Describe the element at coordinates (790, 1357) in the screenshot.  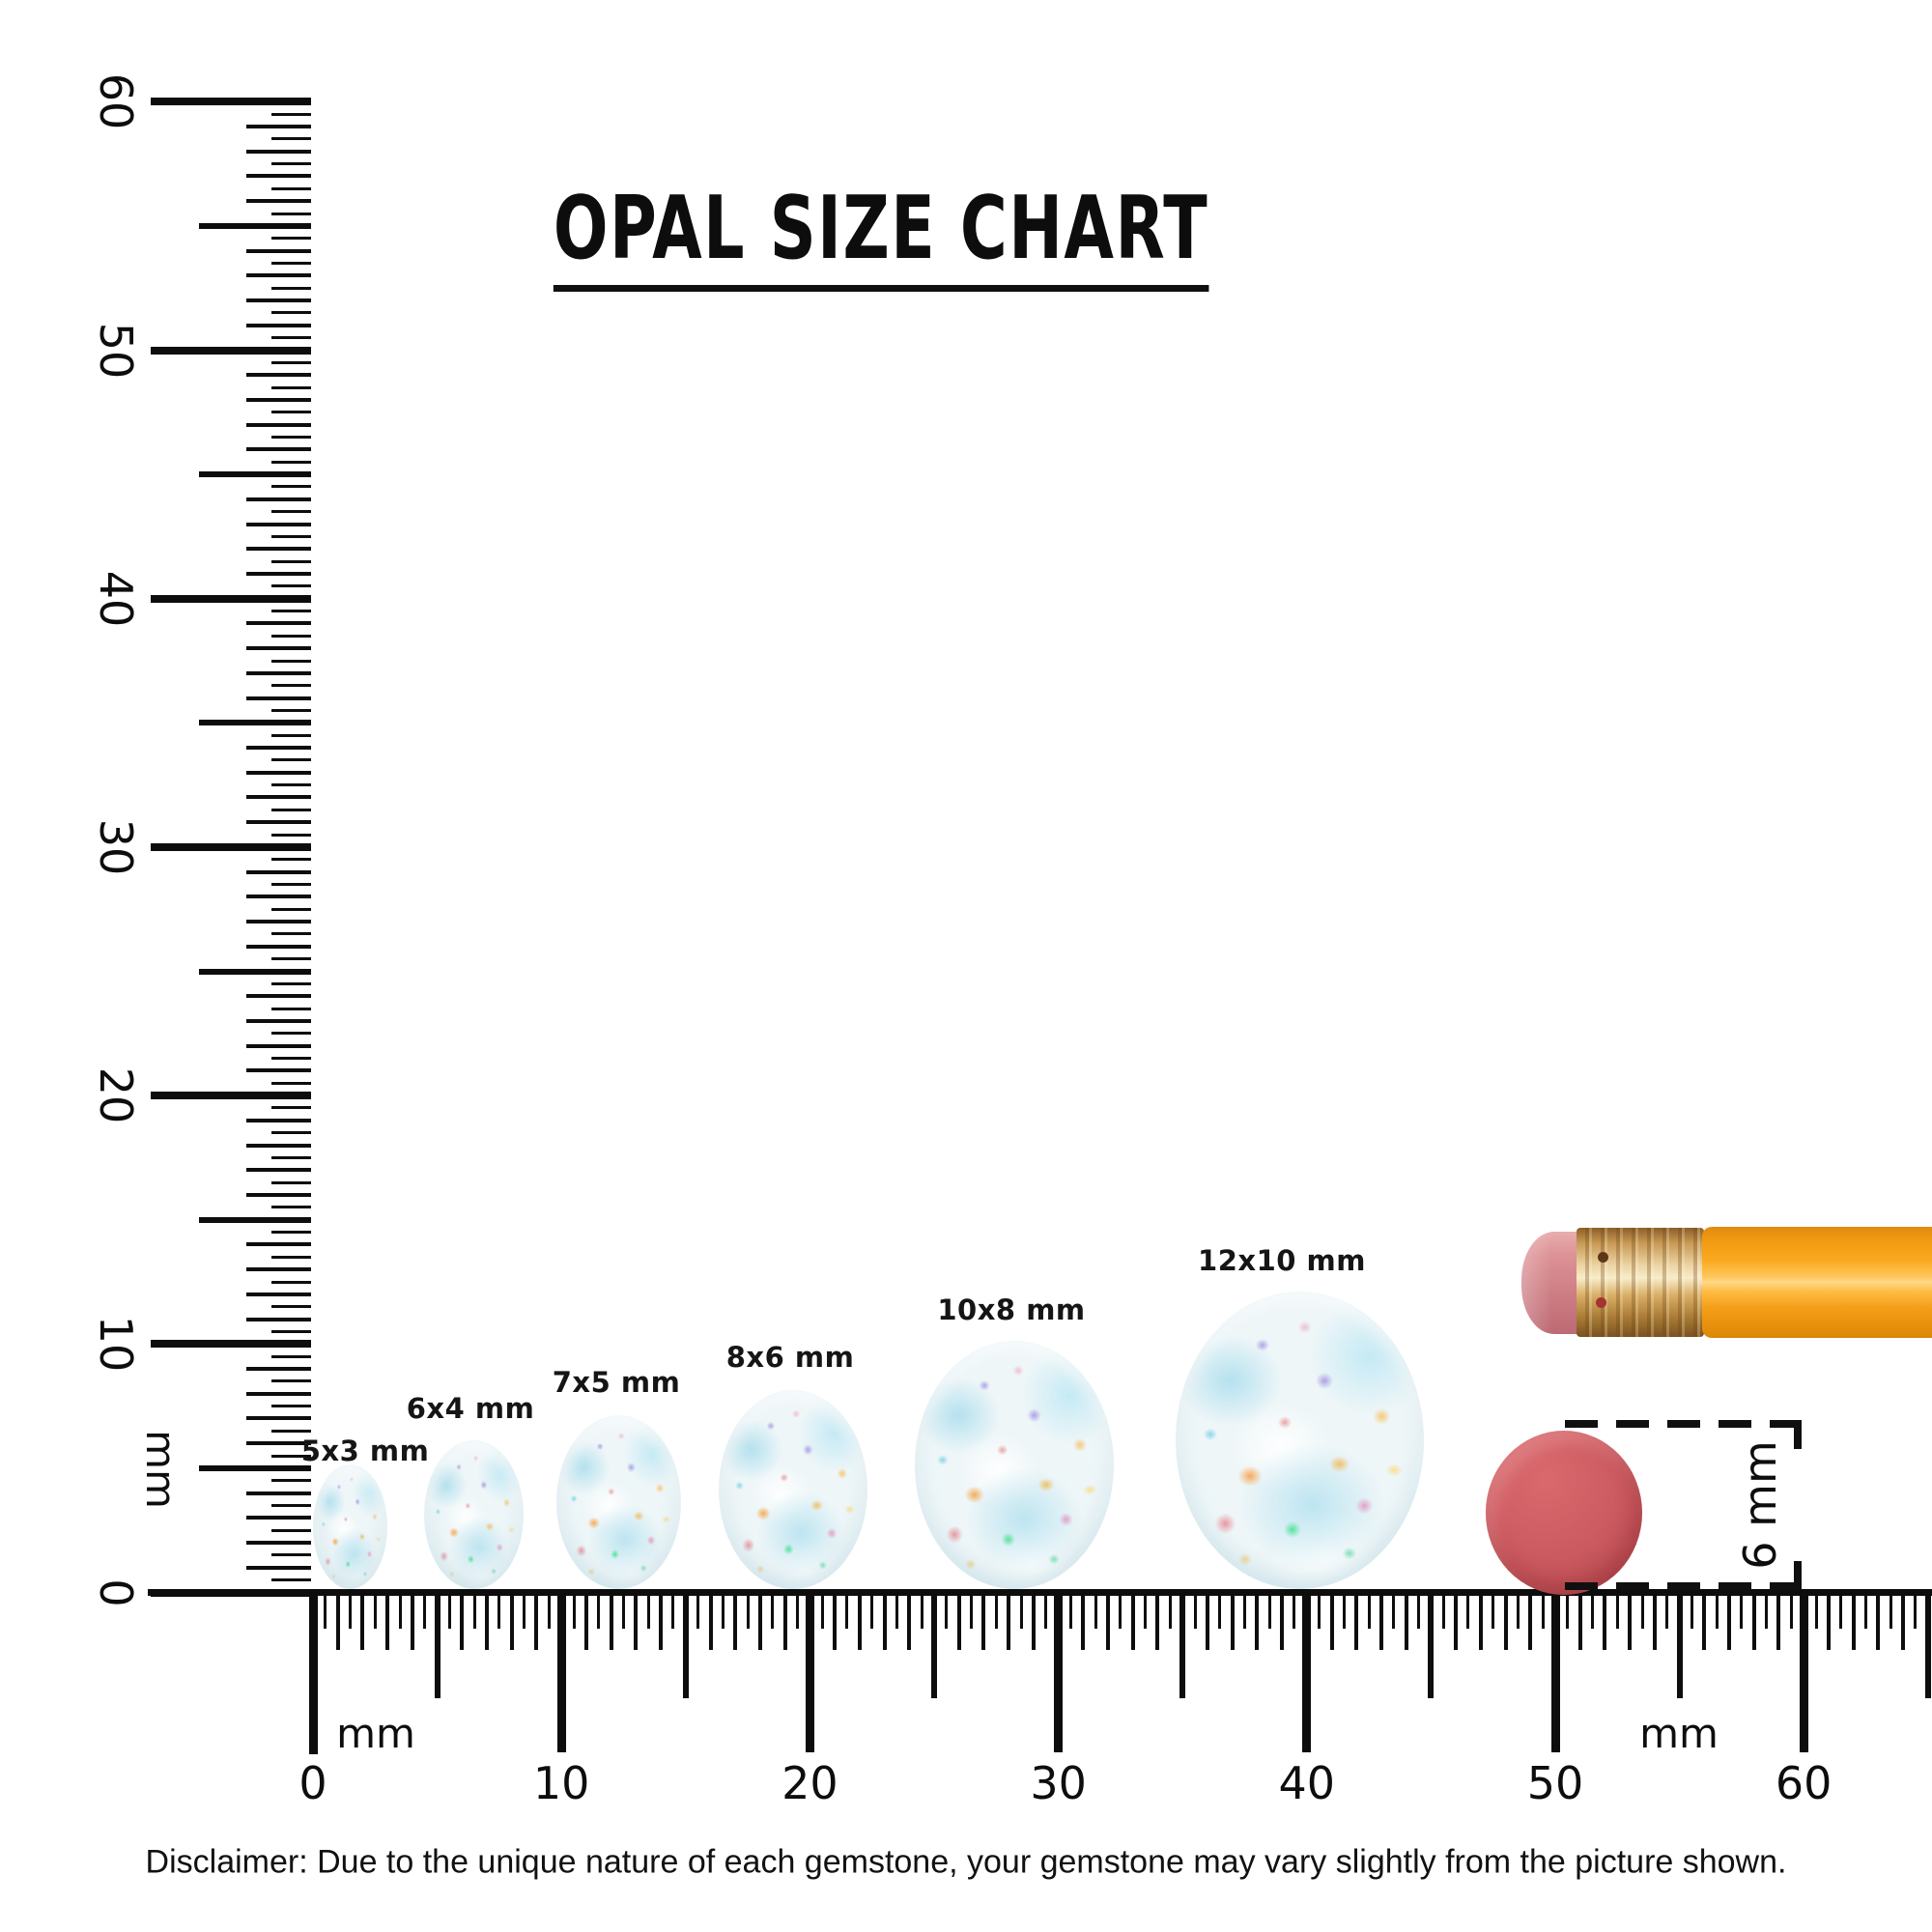
I see `opal-size-label: 8x6 mm` at that location.